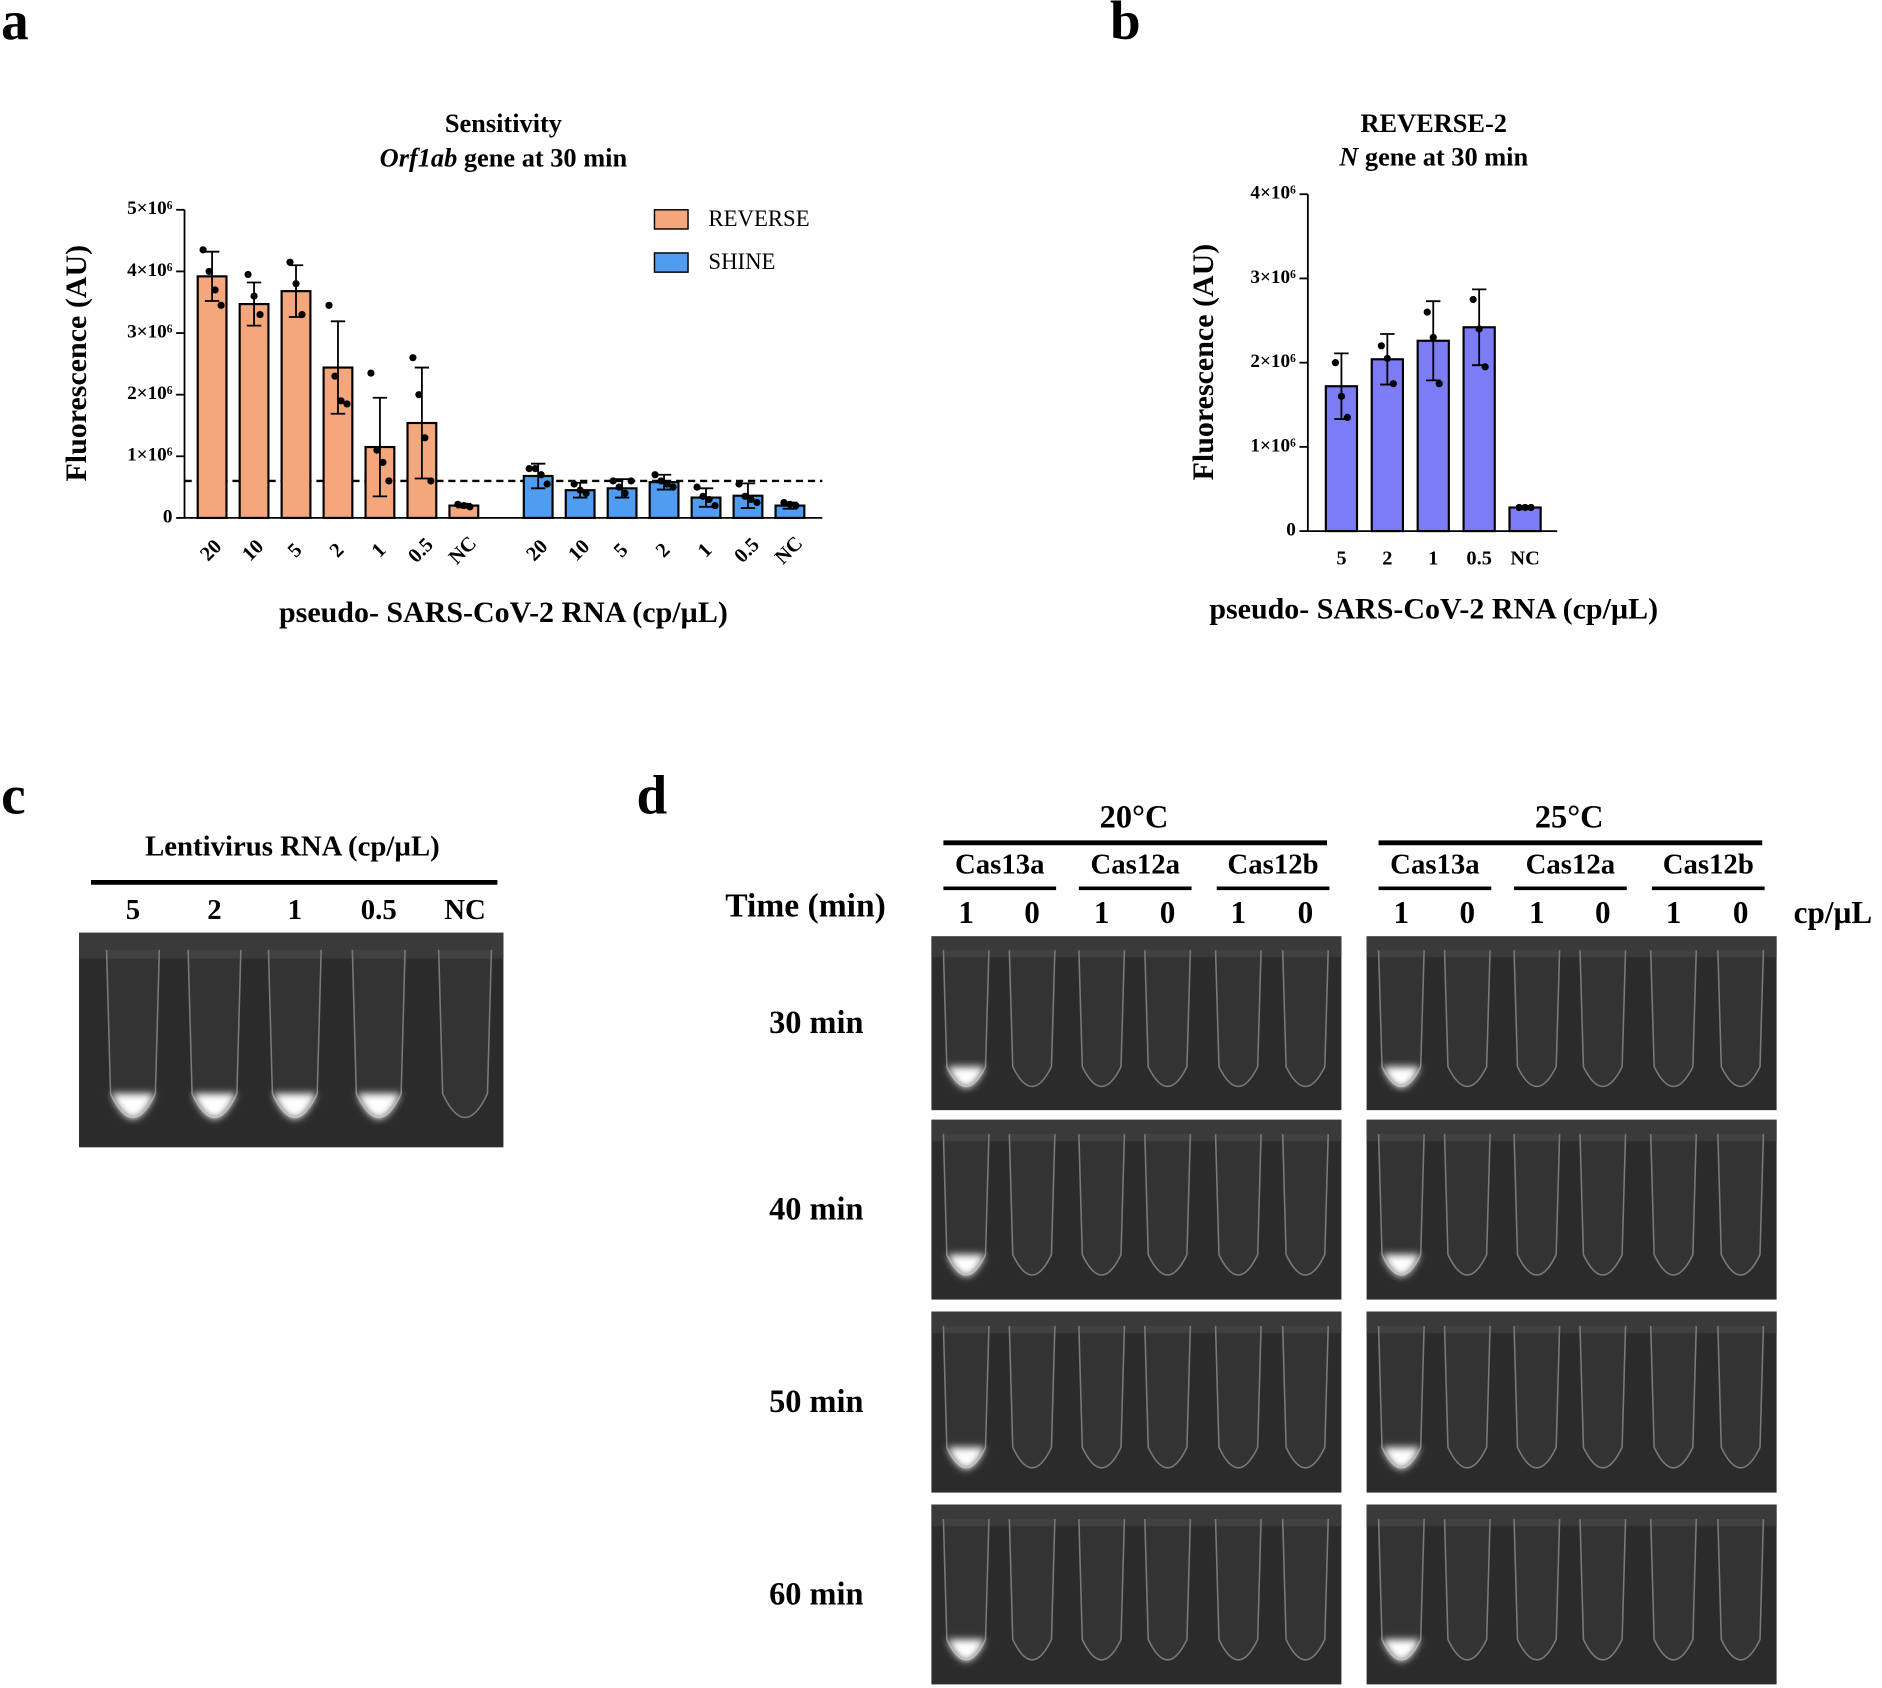 The height and width of the screenshot is (1688, 1882). Describe the element at coordinates (816, 1401) in the screenshot. I see `row-label: 50 min` at that location.